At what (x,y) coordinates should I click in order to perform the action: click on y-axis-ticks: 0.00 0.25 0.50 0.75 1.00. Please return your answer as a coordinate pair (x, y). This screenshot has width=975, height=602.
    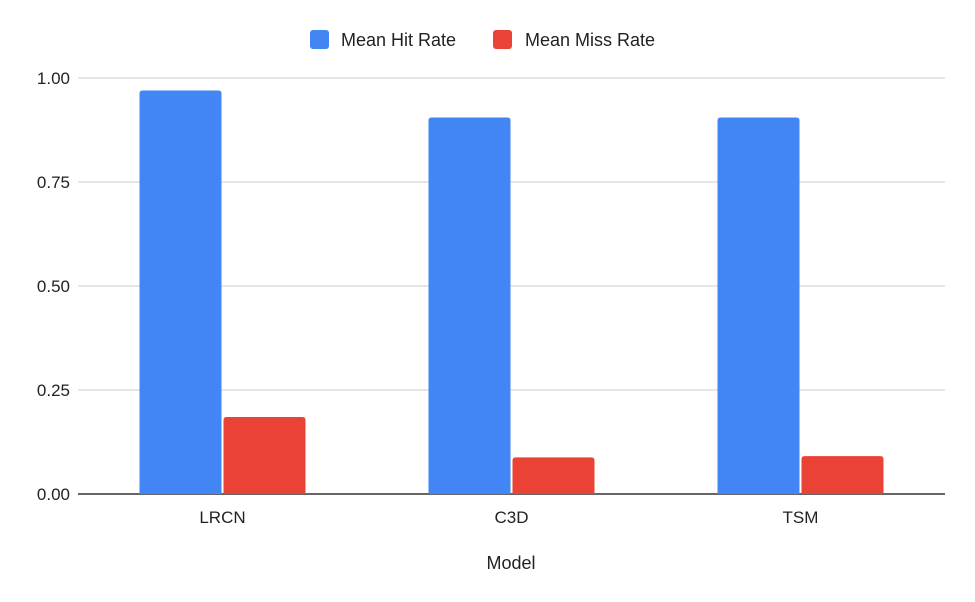
    Looking at the image, I should click on (53, 286).